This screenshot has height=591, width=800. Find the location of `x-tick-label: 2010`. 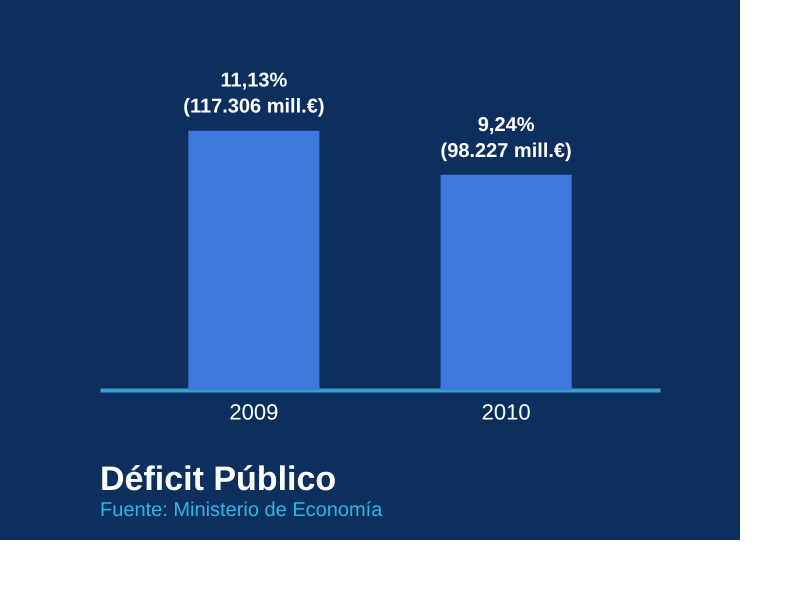

x-tick-label: 2010 is located at coordinates (506, 412).